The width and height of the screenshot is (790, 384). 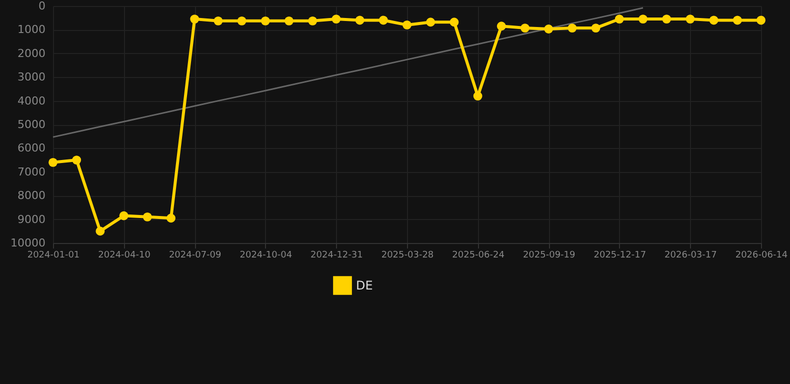 What do you see at coordinates (690, 255) in the screenshot?
I see `x-tick-label: 2026-03-17` at bounding box center [690, 255].